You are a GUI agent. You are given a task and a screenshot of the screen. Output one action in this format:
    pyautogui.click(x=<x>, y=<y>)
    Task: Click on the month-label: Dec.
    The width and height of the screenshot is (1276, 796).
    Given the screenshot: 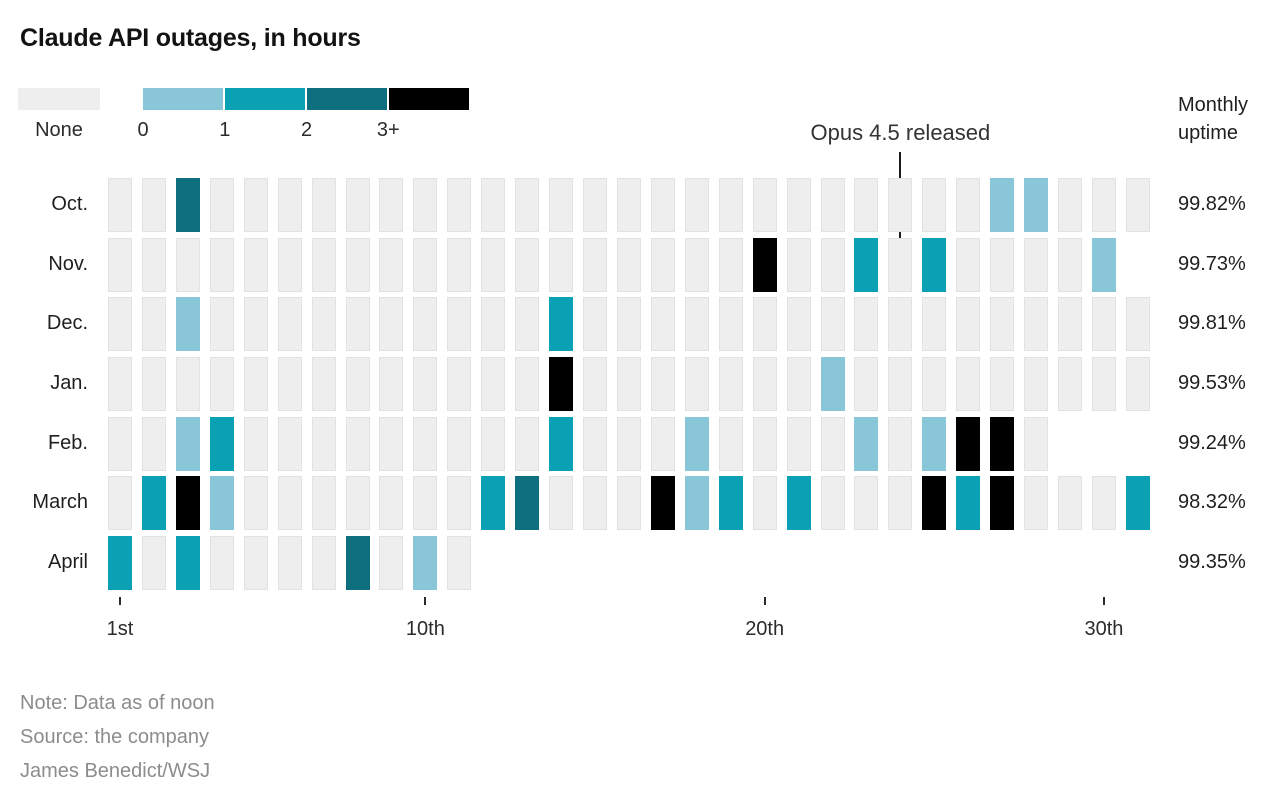 What is the action you would take?
    pyautogui.click(x=67, y=323)
    